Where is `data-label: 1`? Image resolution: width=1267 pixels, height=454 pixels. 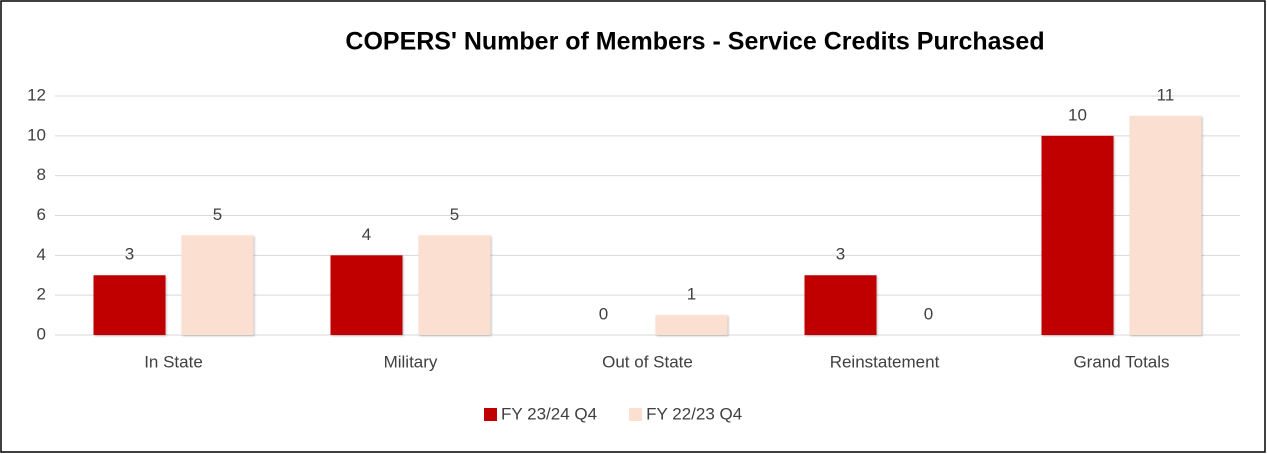
data-label: 1 is located at coordinates (691, 294).